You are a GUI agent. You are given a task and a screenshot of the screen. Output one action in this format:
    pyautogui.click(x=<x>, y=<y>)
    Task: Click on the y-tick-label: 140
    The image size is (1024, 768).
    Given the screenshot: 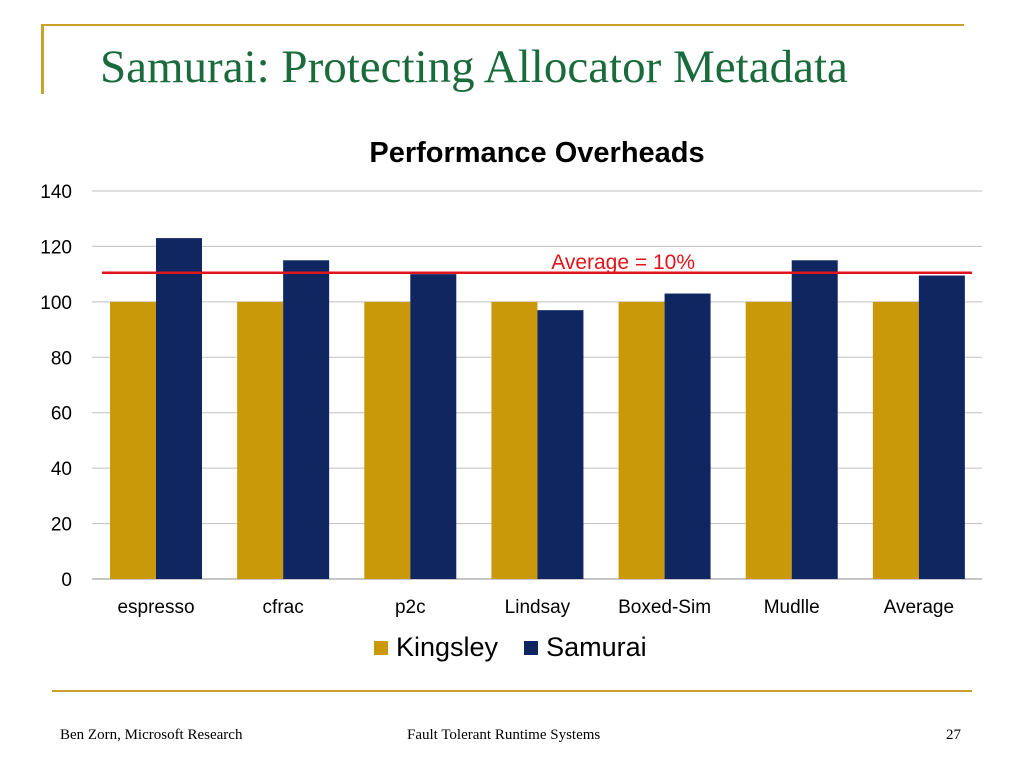 What is the action you would take?
    pyautogui.click(x=56, y=192)
    